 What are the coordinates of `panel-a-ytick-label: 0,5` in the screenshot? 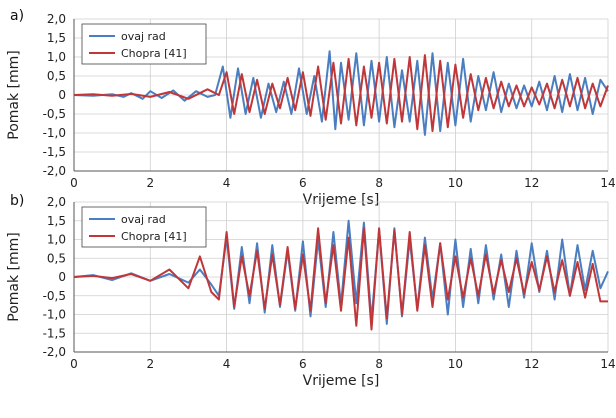 It's located at (56, 76).